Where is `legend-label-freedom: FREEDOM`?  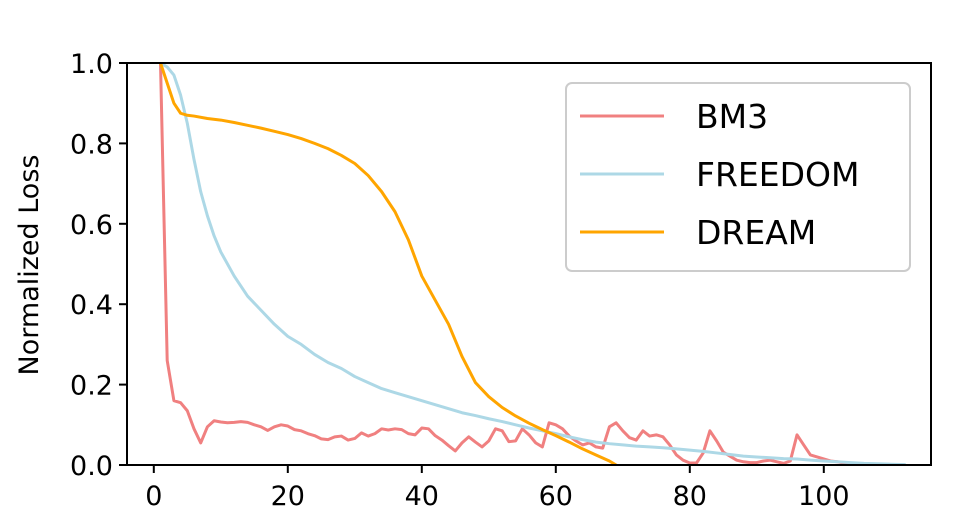 legend-label-freedom: FREEDOM is located at coordinates (777, 174).